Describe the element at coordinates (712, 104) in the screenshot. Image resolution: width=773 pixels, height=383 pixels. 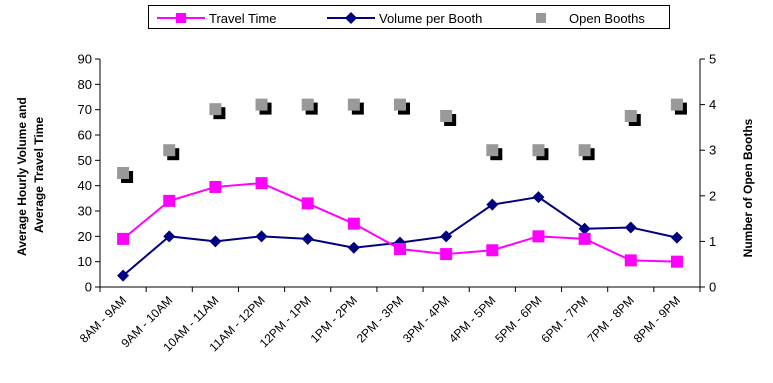
I see `right-tick-label: 4` at that location.